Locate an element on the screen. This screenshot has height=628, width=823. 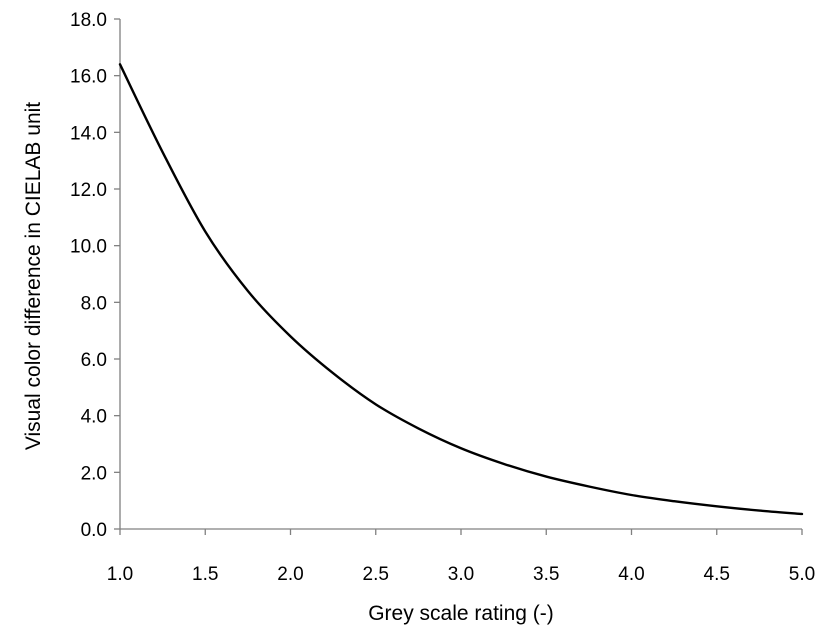
x-tick-label: 4.5 is located at coordinates (717, 574).